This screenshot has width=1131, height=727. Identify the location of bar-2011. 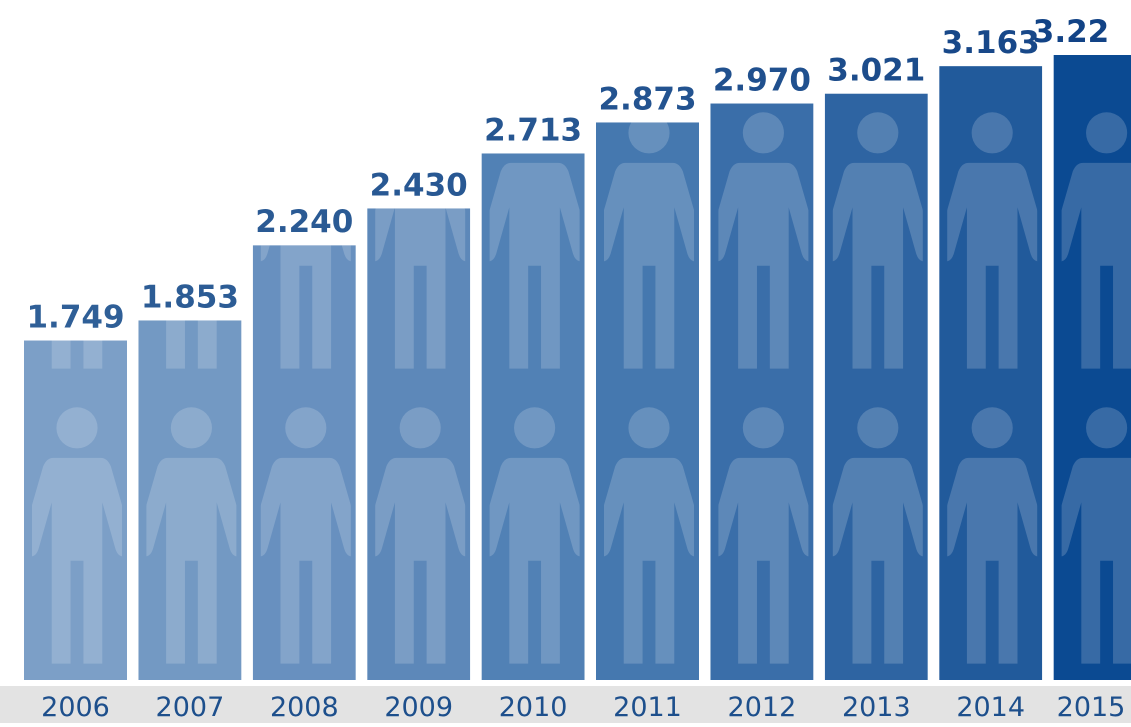
(647, 401).